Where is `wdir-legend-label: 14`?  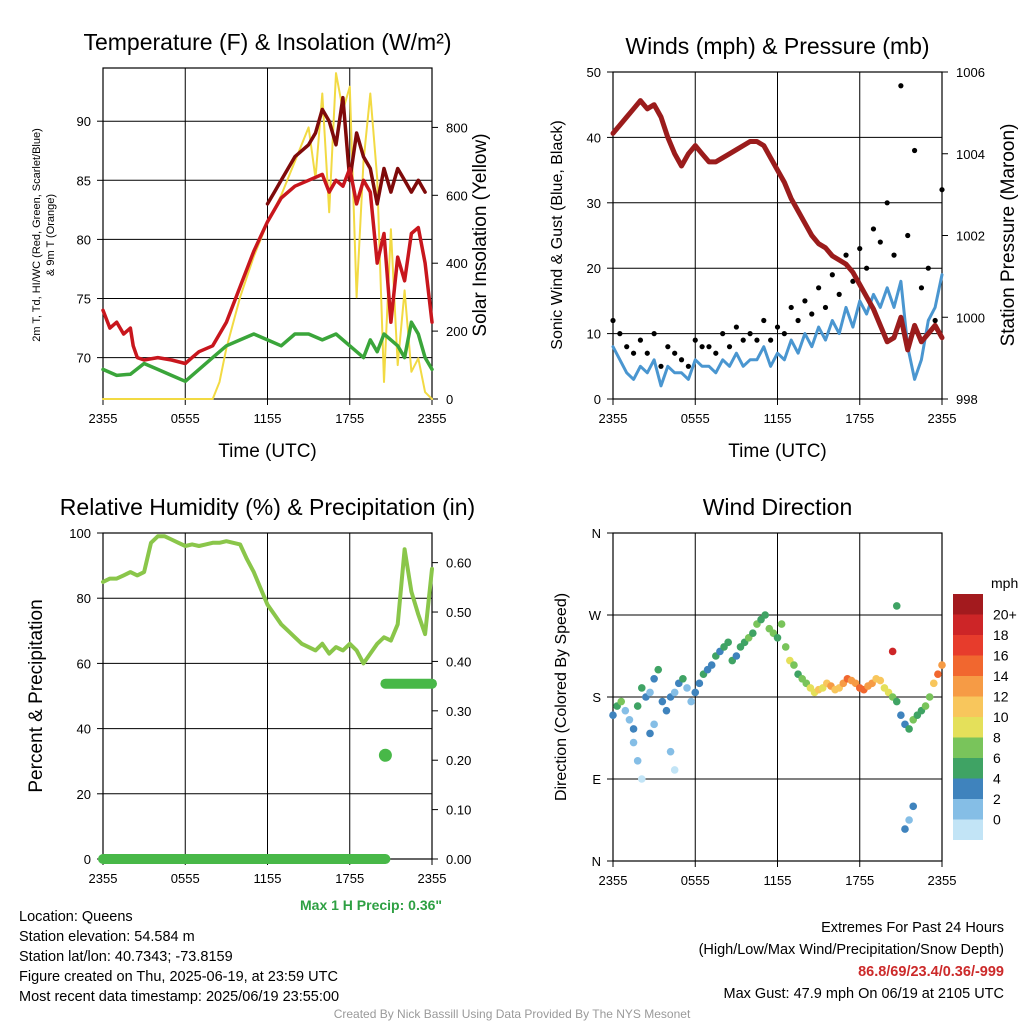 wdir-legend-label: 14 is located at coordinates (1001, 676).